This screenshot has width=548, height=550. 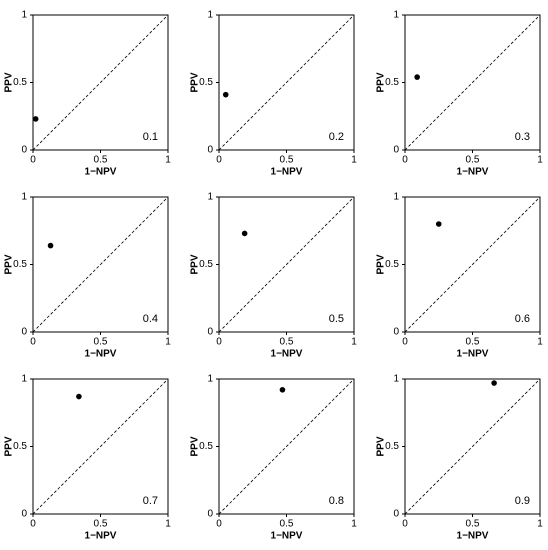 I want to click on panel: 0 0.5 1 0 0.5 1 1−NPV PPV 0.7, so click(x=88, y=458).